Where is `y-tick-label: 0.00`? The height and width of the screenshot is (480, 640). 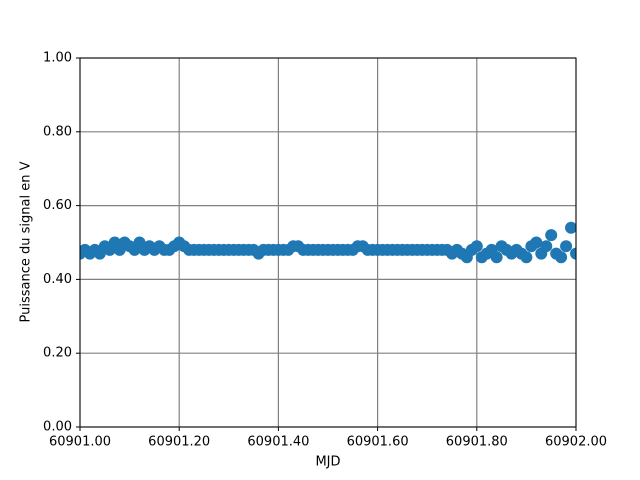 y-tick-label: 0.00 is located at coordinates (57, 427).